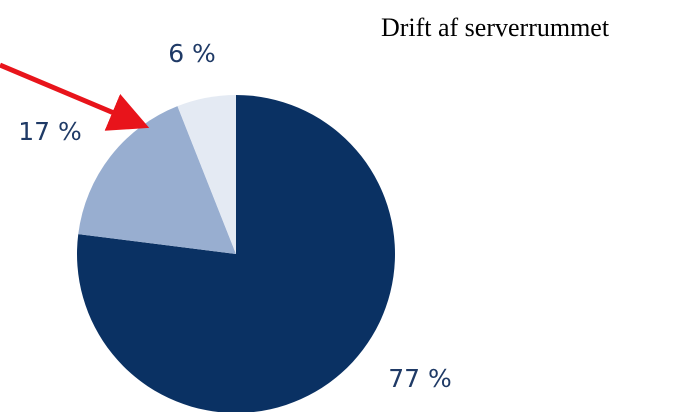  I want to click on slice-label: 6 %, so click(192, 53).